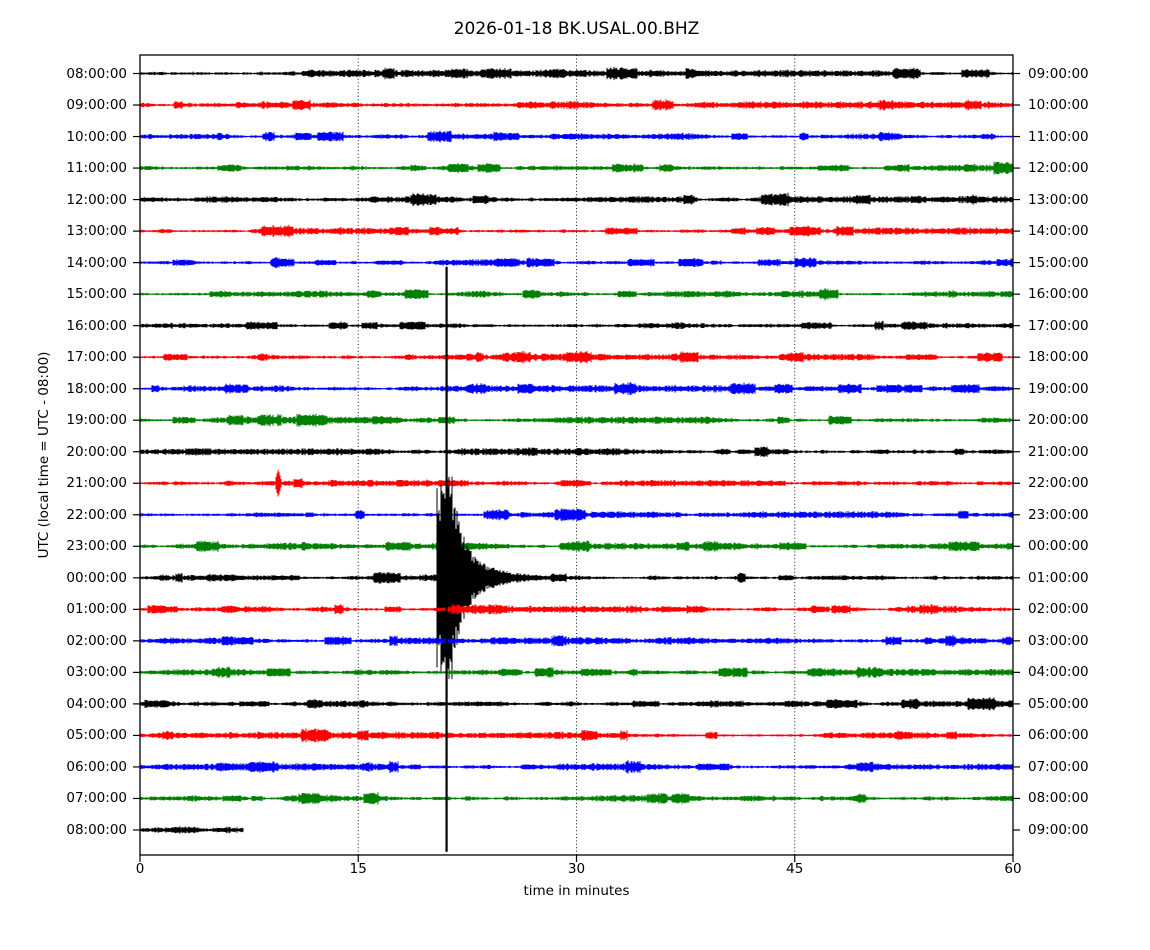 The width and height of the screenshot is (1150, 950). I want to click on x-tick-label-3: 45, so click(795, 869).